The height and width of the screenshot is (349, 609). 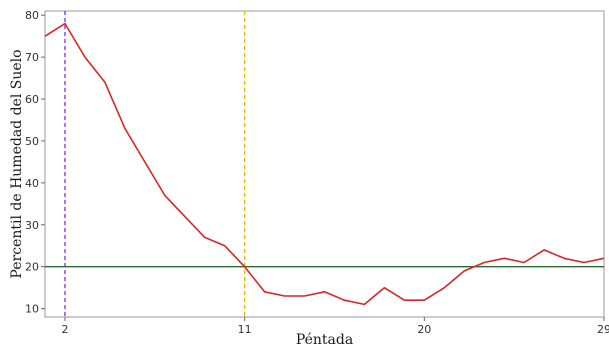 What do you see at coordinates (603, 329) in the screenshot?
I see `x-tick-label: 29` at bounding box center [603, 329].